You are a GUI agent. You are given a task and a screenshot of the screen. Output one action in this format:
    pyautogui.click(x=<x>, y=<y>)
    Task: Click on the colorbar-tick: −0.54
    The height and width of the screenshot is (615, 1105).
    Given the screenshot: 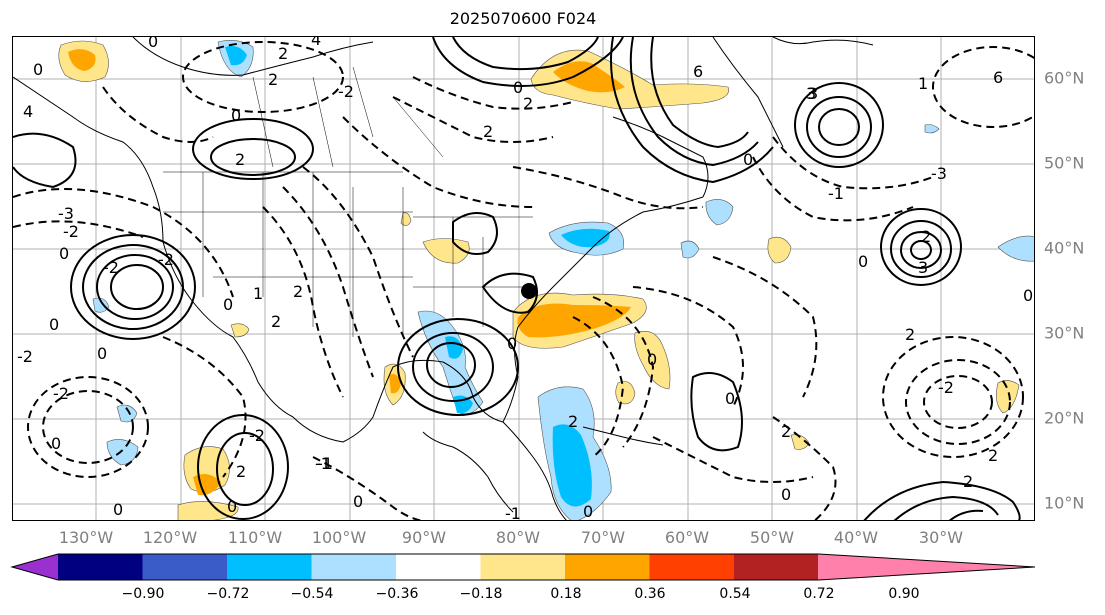 What is the action you would take?
    pyautogui.click(x=312, y=594)
    